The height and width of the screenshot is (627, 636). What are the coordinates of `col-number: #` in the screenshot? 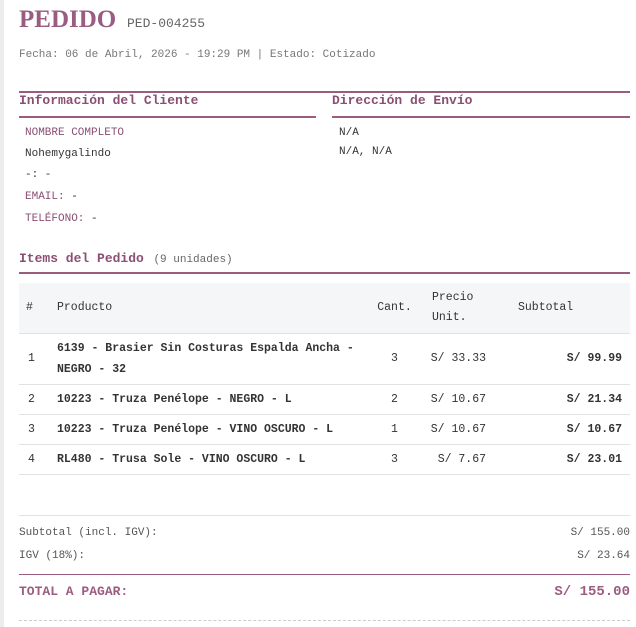 It's located at (38, 308).